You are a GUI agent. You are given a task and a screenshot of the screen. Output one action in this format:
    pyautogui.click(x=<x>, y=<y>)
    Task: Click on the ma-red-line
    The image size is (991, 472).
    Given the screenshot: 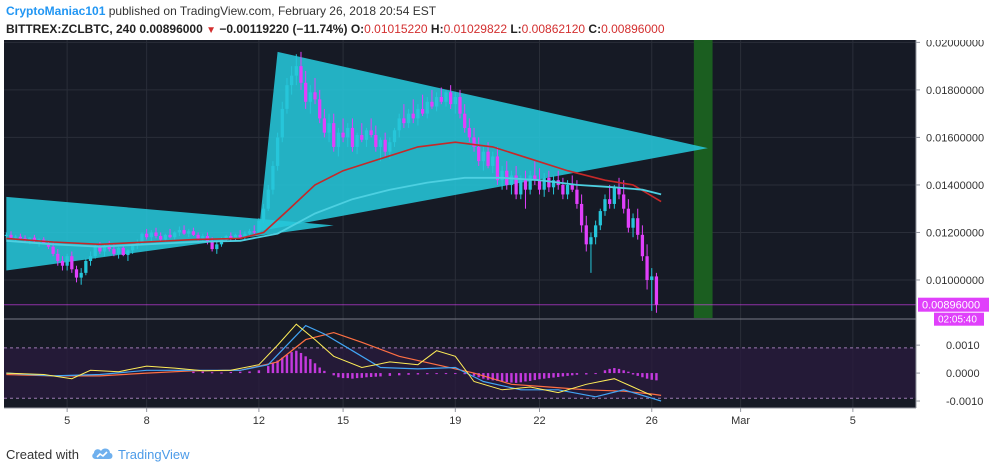 What is the action you would take?
    pyautogui.click(x=334, y=193)
    